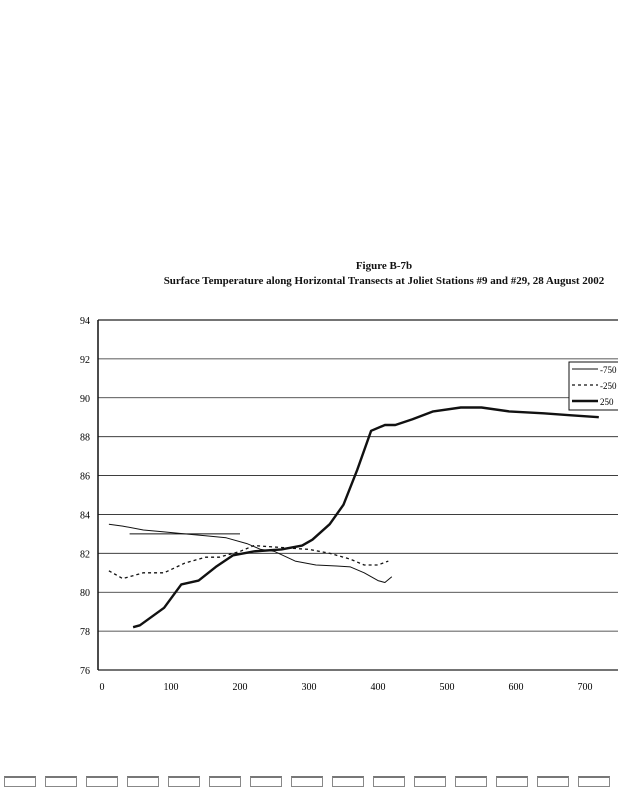 The width and height of the screenshot is (618, 800). Describe the element at coordinates (171, 687) in the screenshot. I see `x-tick-label: 100` at that location.